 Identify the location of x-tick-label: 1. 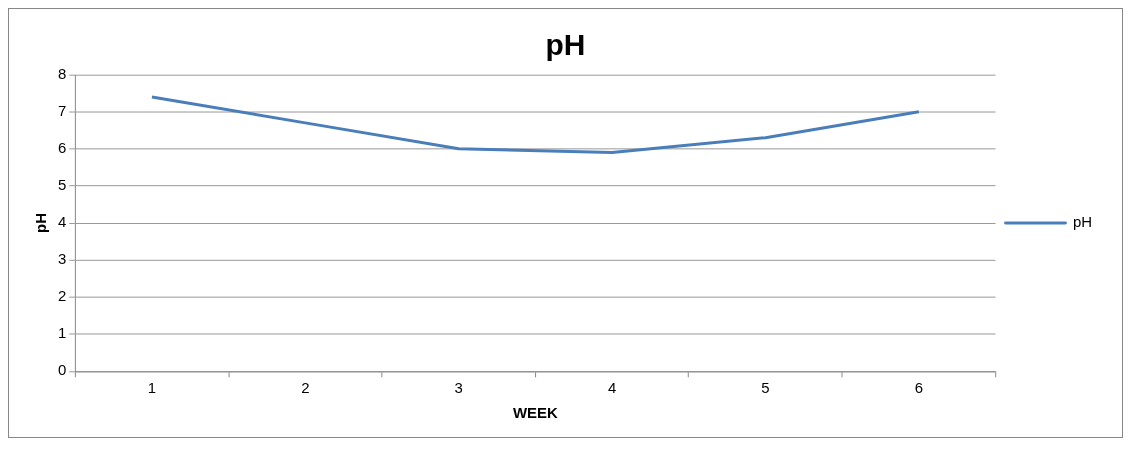
(152, 388).